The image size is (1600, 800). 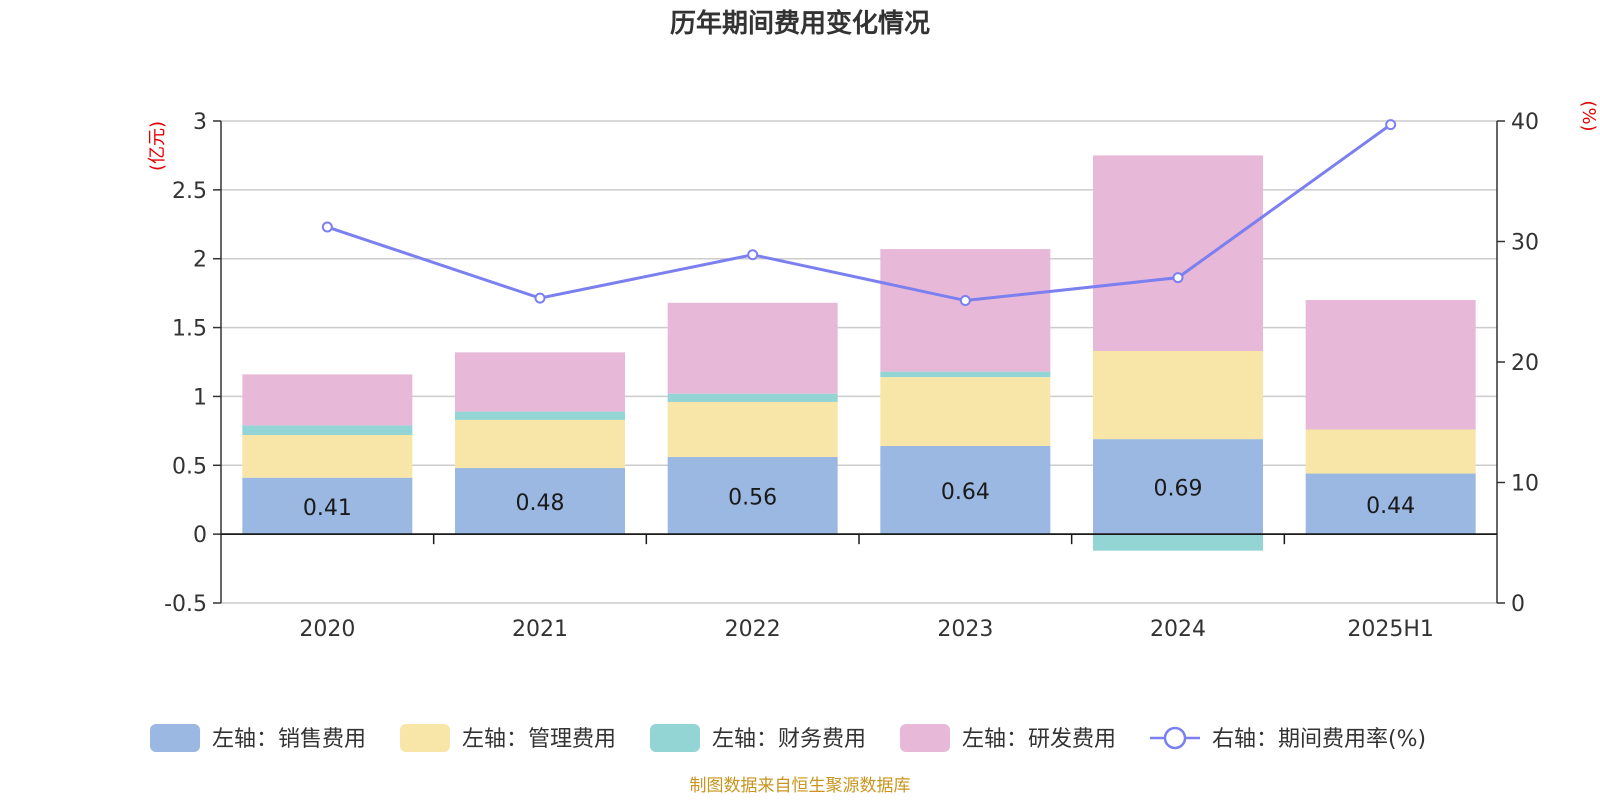 I want to click on right-axis: 40 30 20 10 0, so click(x=1517, y=363).